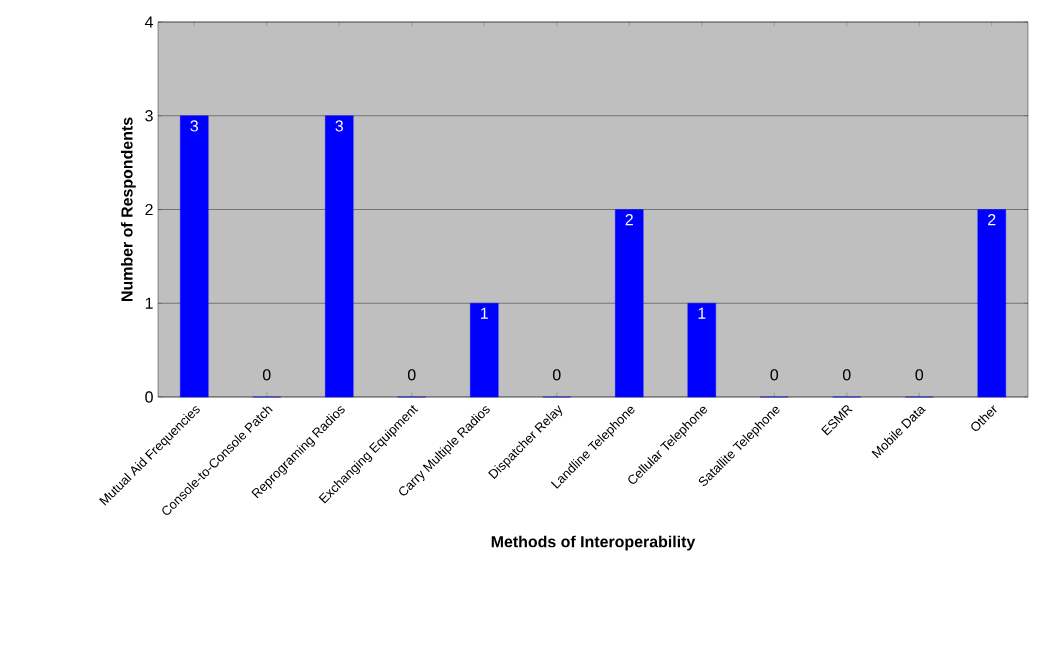  I want to click on y-tick-label: 2, so click(149, 209).